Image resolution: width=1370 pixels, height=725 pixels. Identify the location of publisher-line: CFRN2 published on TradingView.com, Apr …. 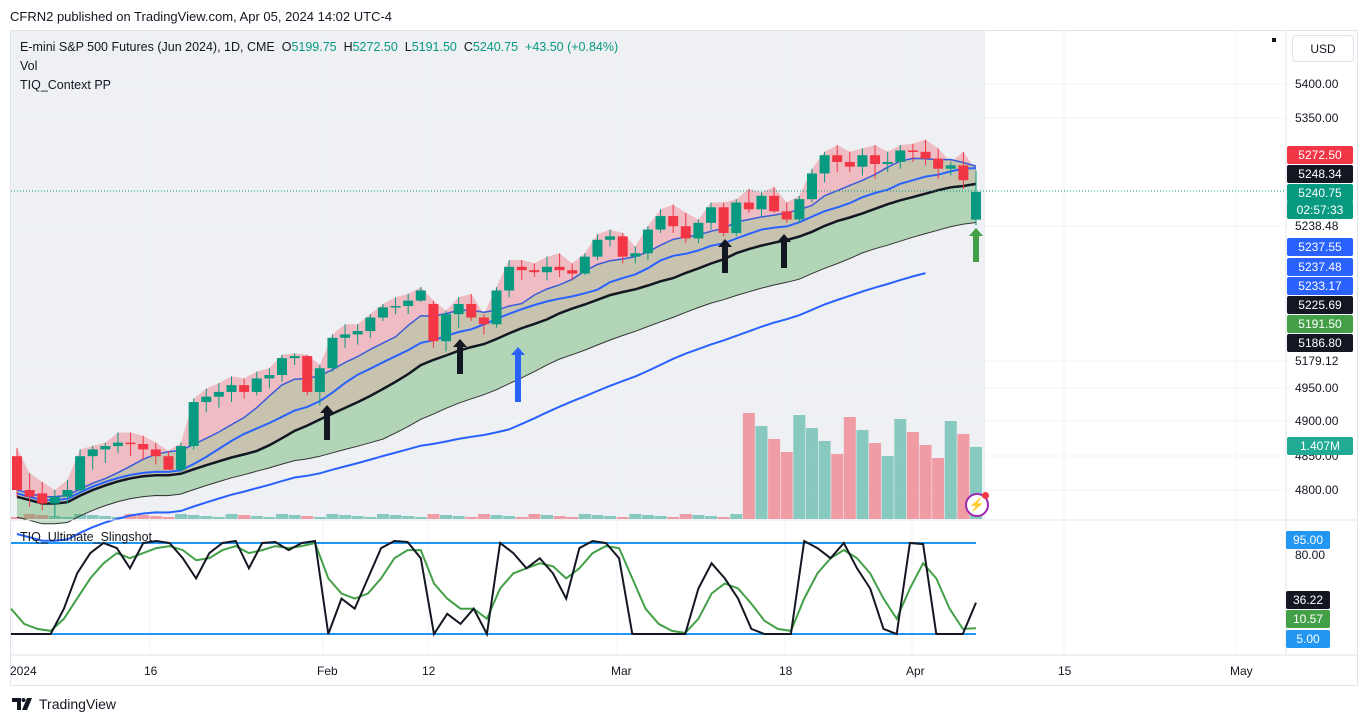
(201, 16).